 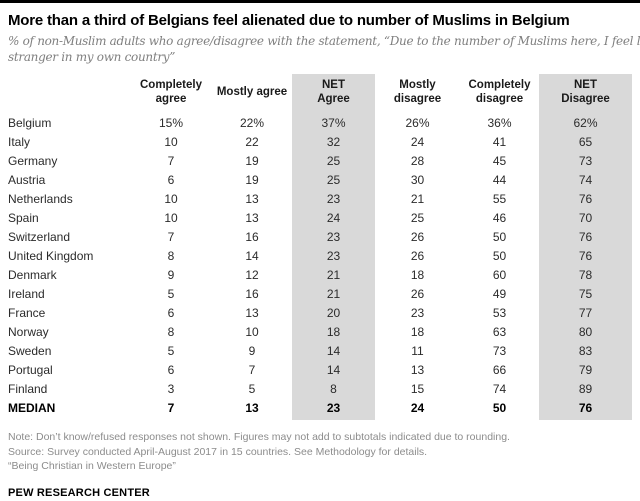 What do you see at coordinates (499, 198) in the screenshot?
I see `value-cell: 55` at bounding box center [499, 198].